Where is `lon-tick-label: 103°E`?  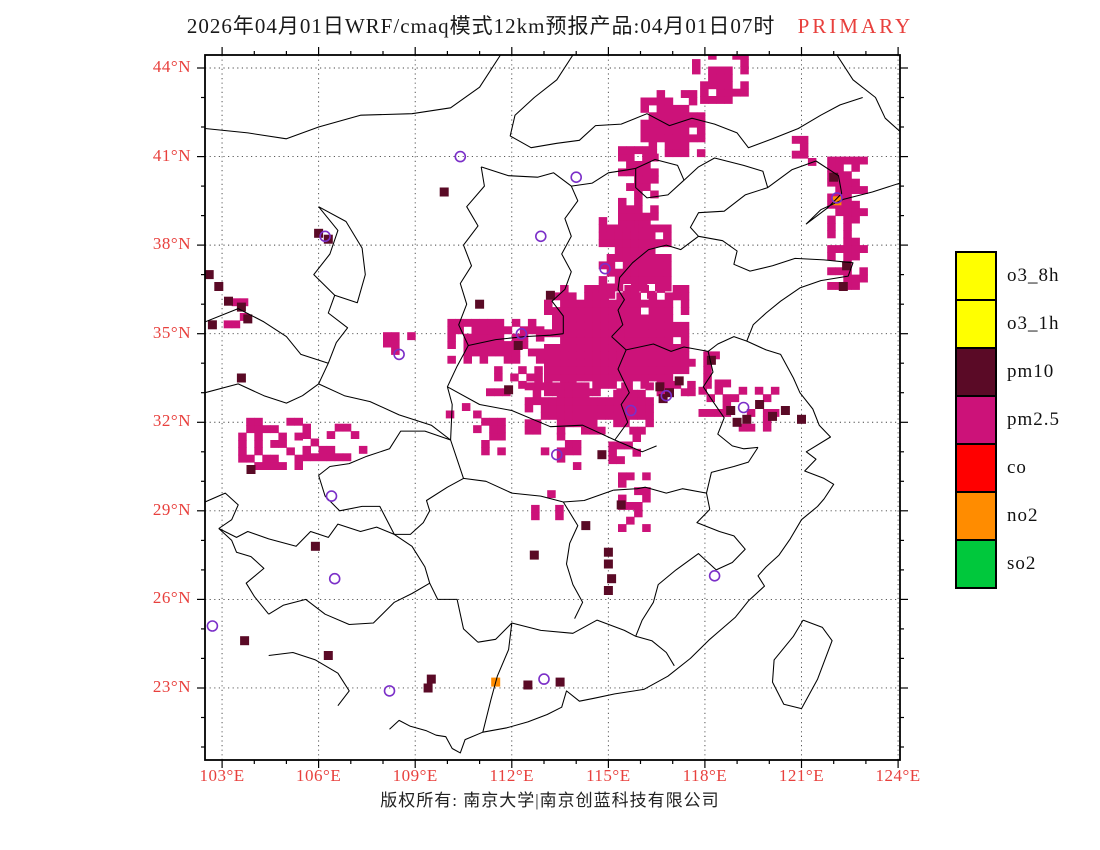
lon-tick-label: 103°E is located at coordinates (222, 775).